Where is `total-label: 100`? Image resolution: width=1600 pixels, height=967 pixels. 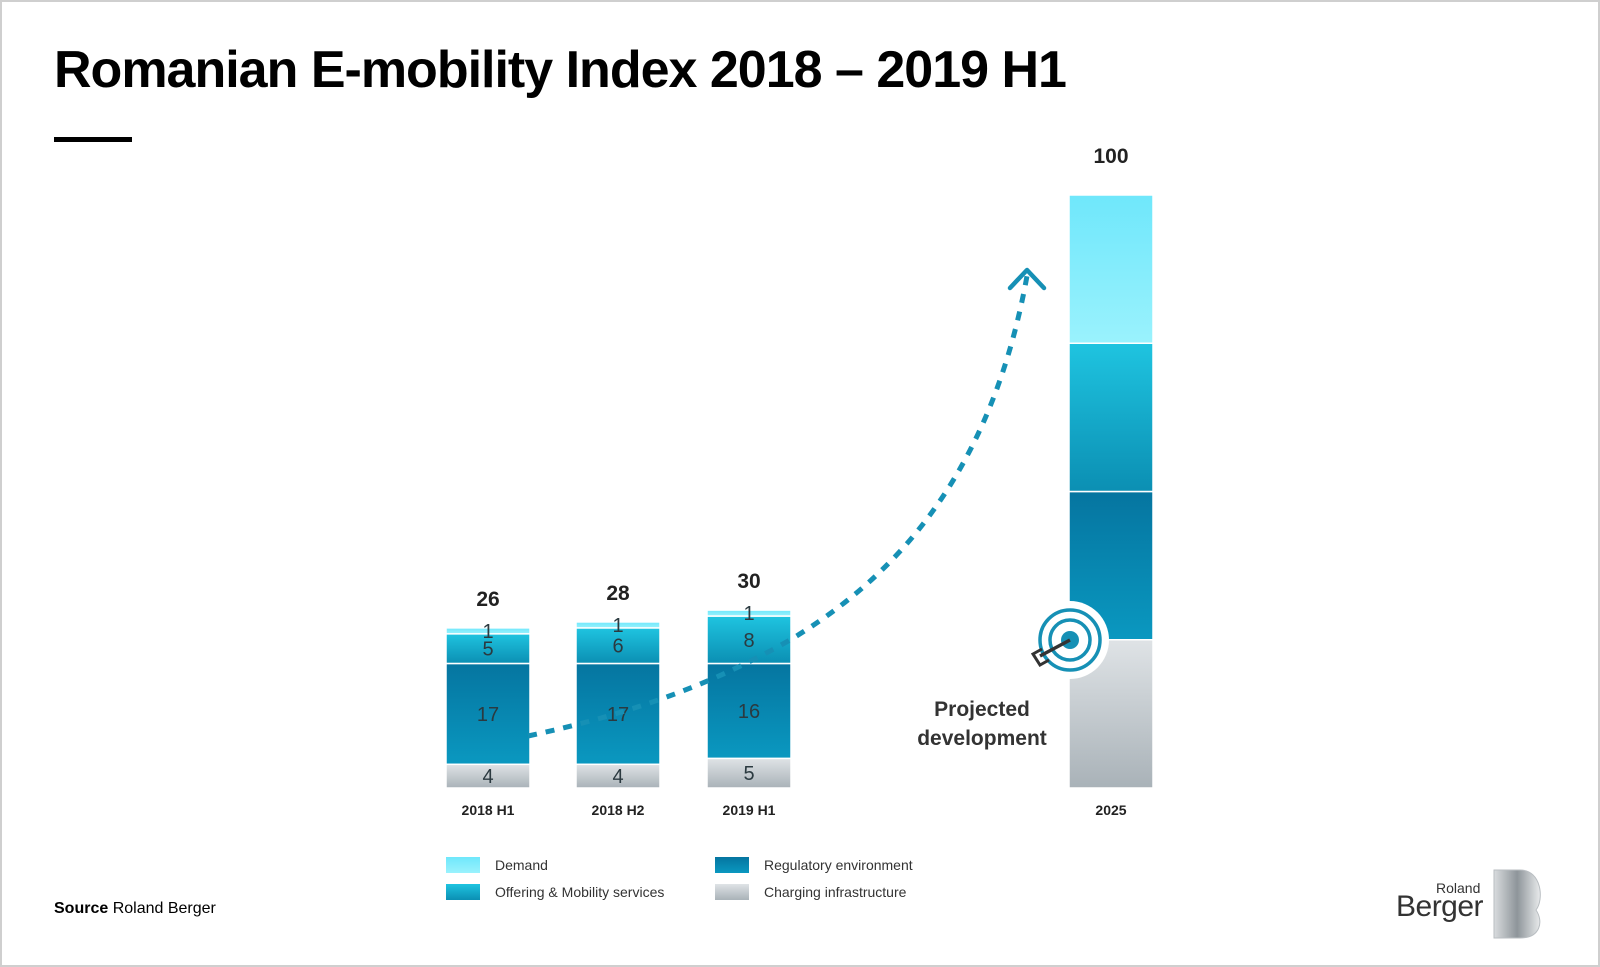
total-label: 100 is located at coordinates (1110, 156).